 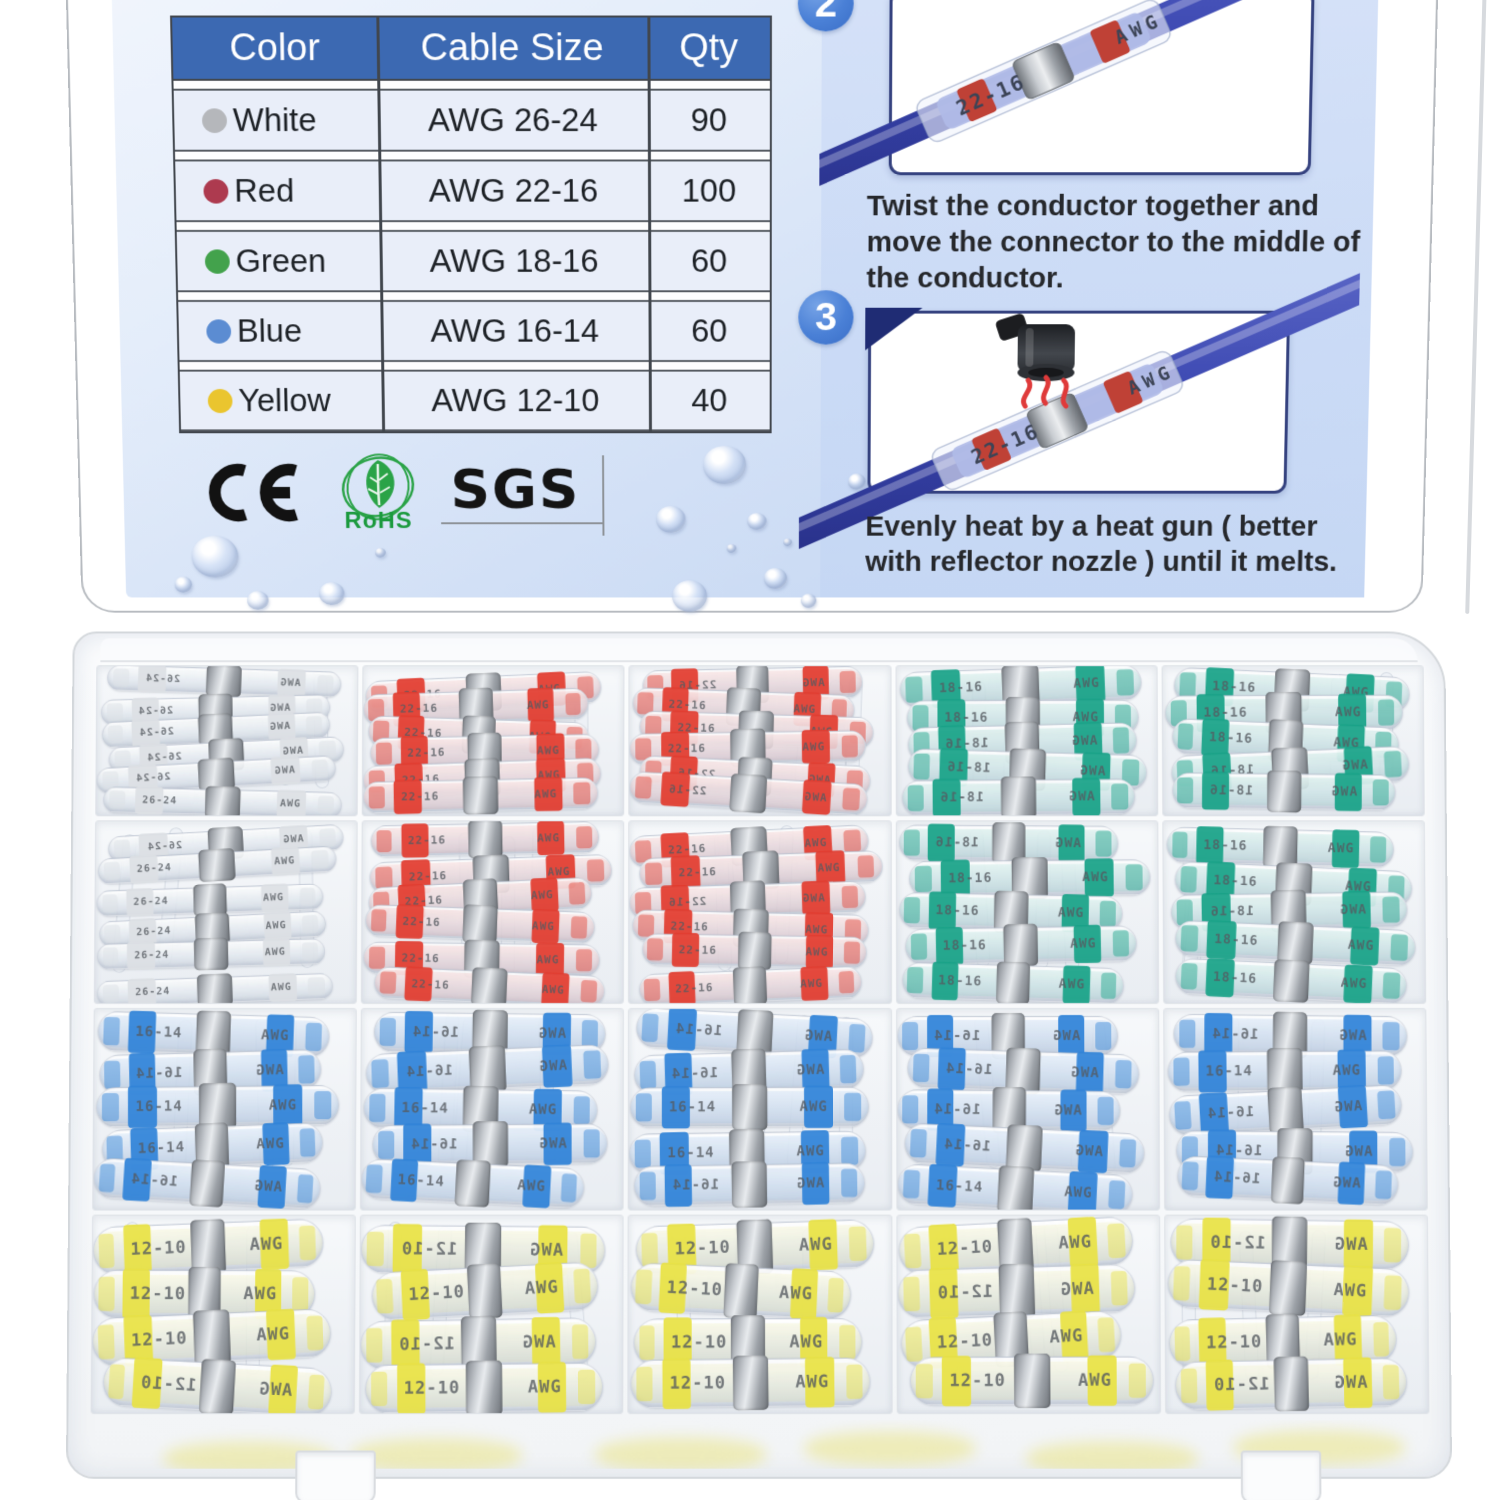 What do you see at coordinates (709, 260) in the screenshot?
I see `qty-value: 60` at bounding box center [709, 260].